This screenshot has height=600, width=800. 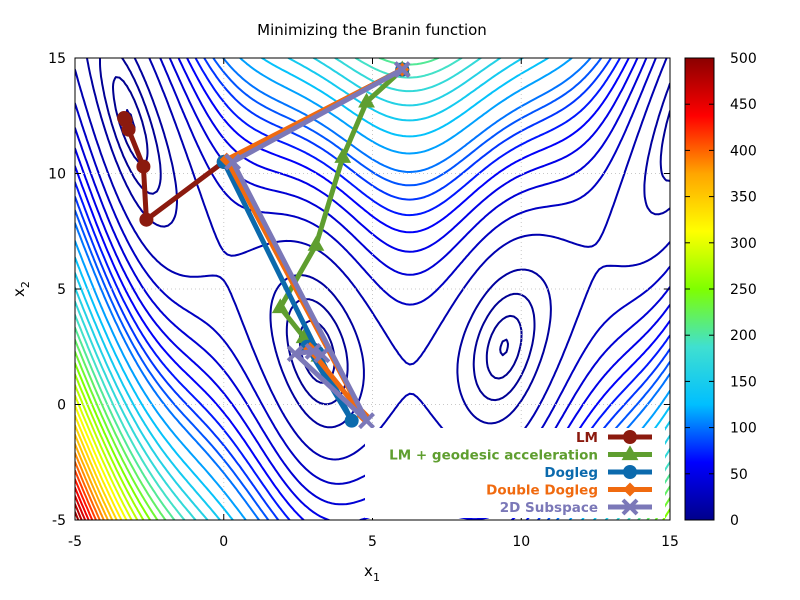 What do you see at coordinates (75, 542) in the screenshot?
I see `x-tick-label: -5` at bounding box center [75, 542].